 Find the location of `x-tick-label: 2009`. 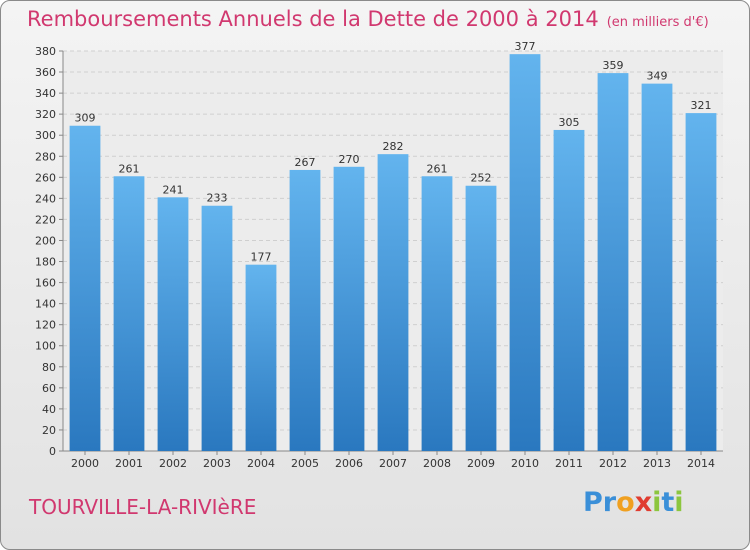

x-tick-label: 2009 is located at coordinates (481, 463).